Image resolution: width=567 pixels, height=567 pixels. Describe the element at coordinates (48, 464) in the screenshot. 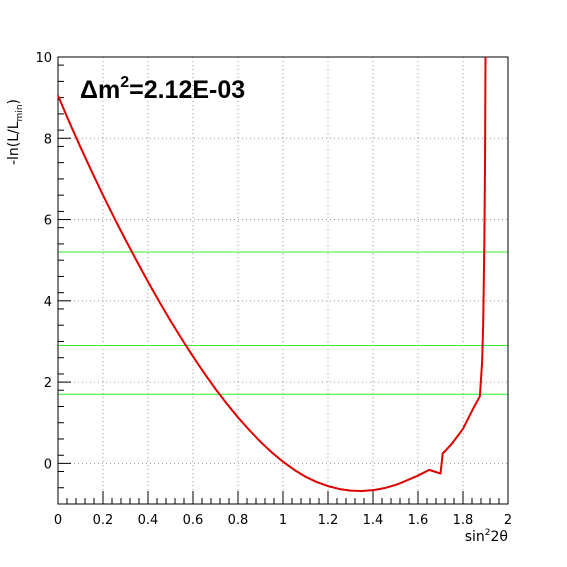

I see `y-tick-label: 0` at that location.